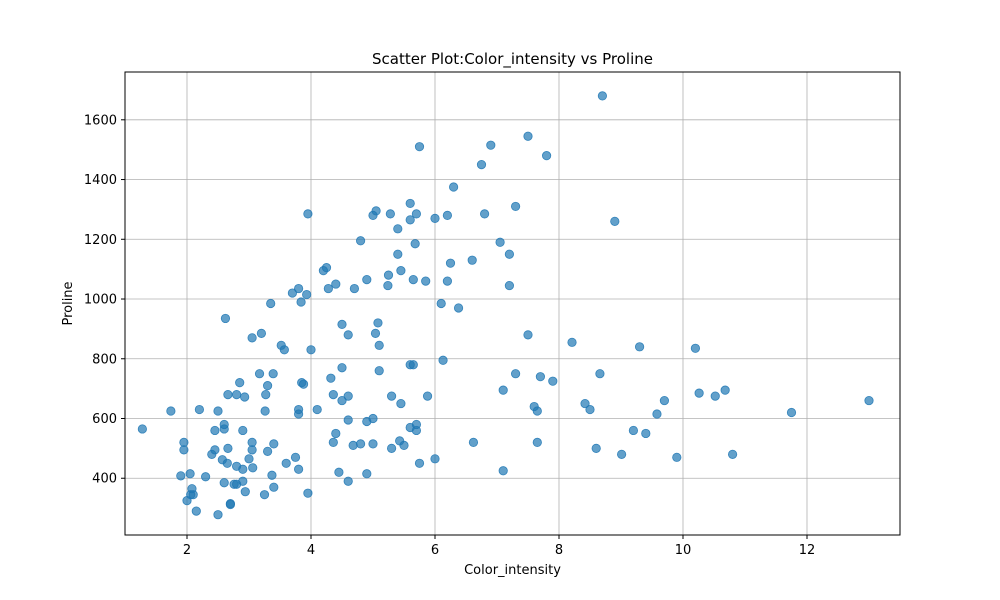 This screenshot has height=600, width=1000. Describe the element at coordinates (512, 570) in the screenshot. I see `x-axis-label: Color_intensity` at that location.